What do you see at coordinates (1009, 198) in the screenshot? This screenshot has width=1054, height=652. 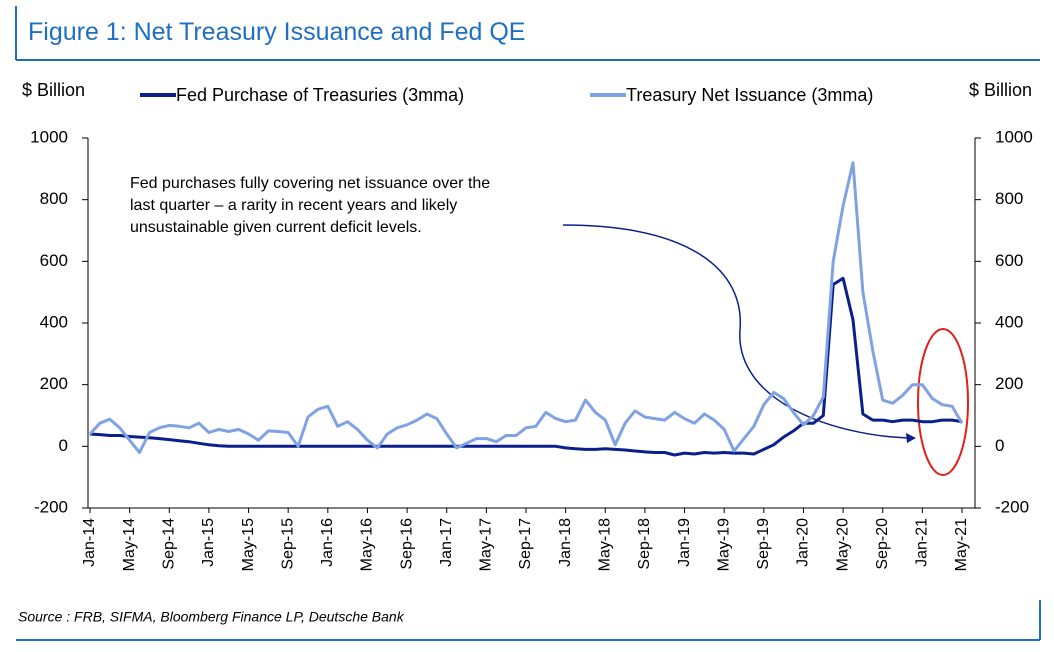 I see `y2-tick-label: 800` at bounding box center [1009, 198].